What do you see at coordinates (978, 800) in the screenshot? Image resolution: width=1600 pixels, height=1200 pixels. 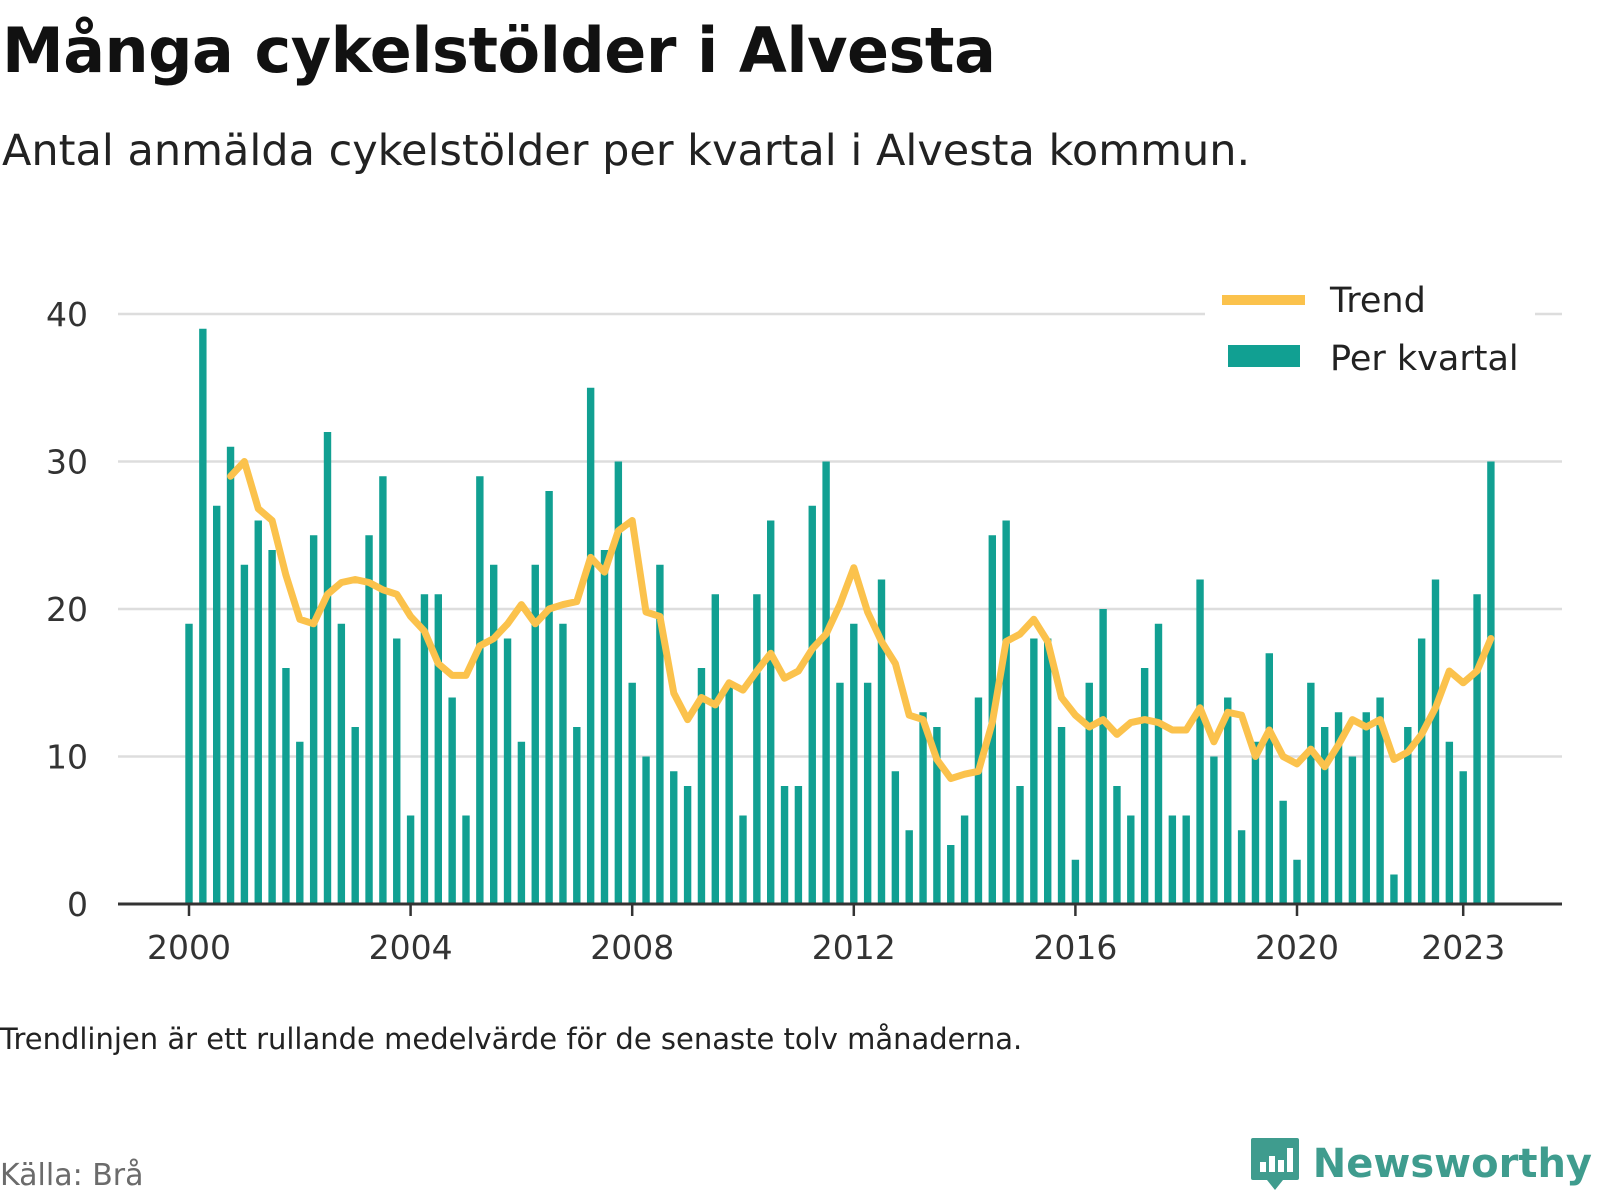 I see `bar-2014-Q2` at bounding box center [978, 800].